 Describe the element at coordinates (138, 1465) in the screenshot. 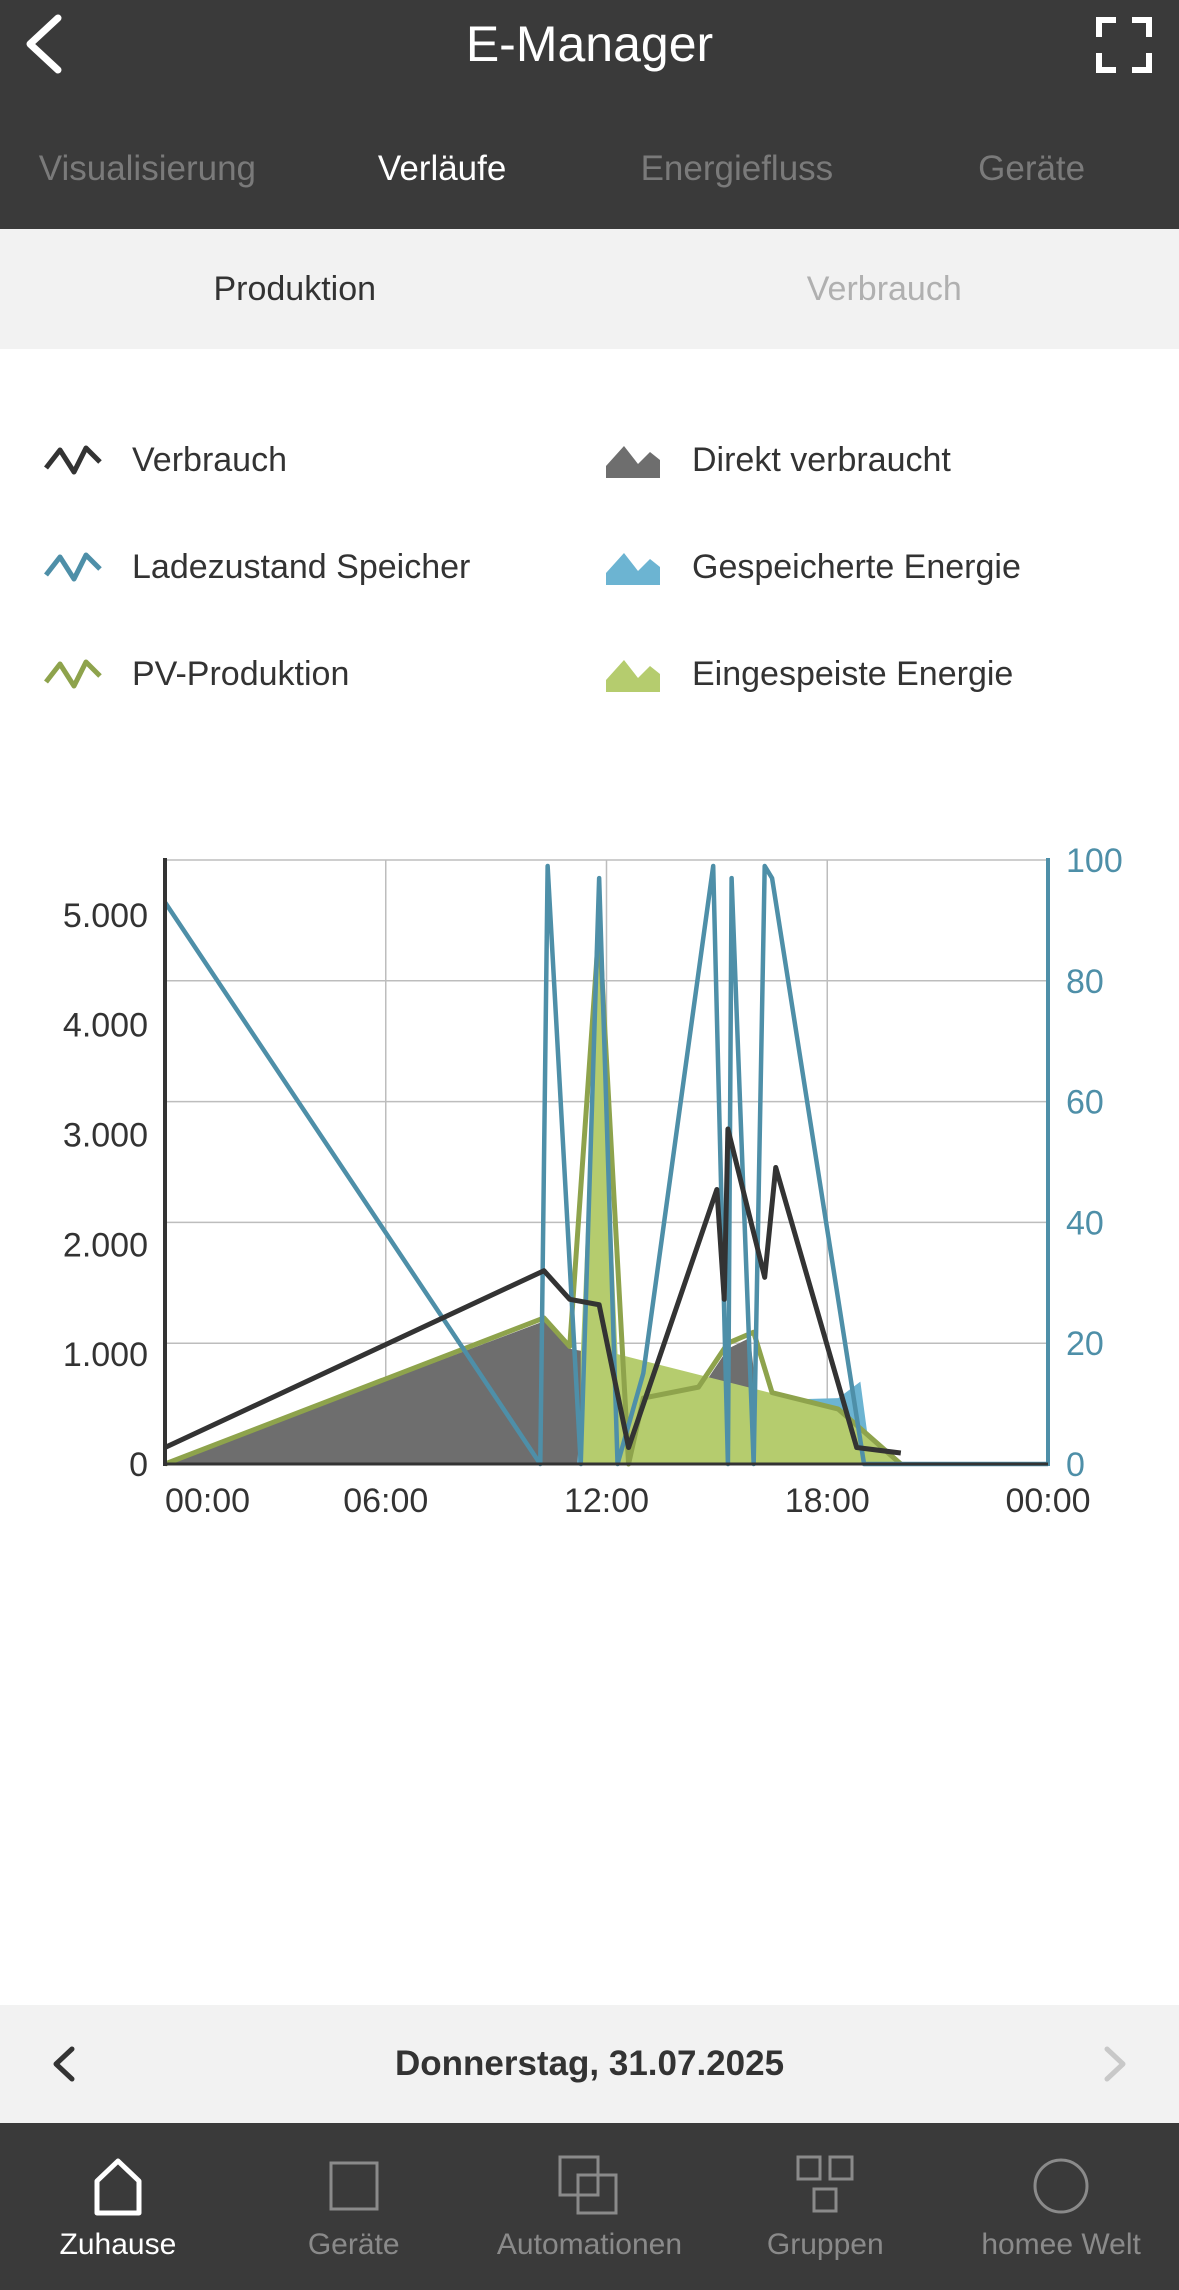

I see `y-left-tick-label: 0` at that location.